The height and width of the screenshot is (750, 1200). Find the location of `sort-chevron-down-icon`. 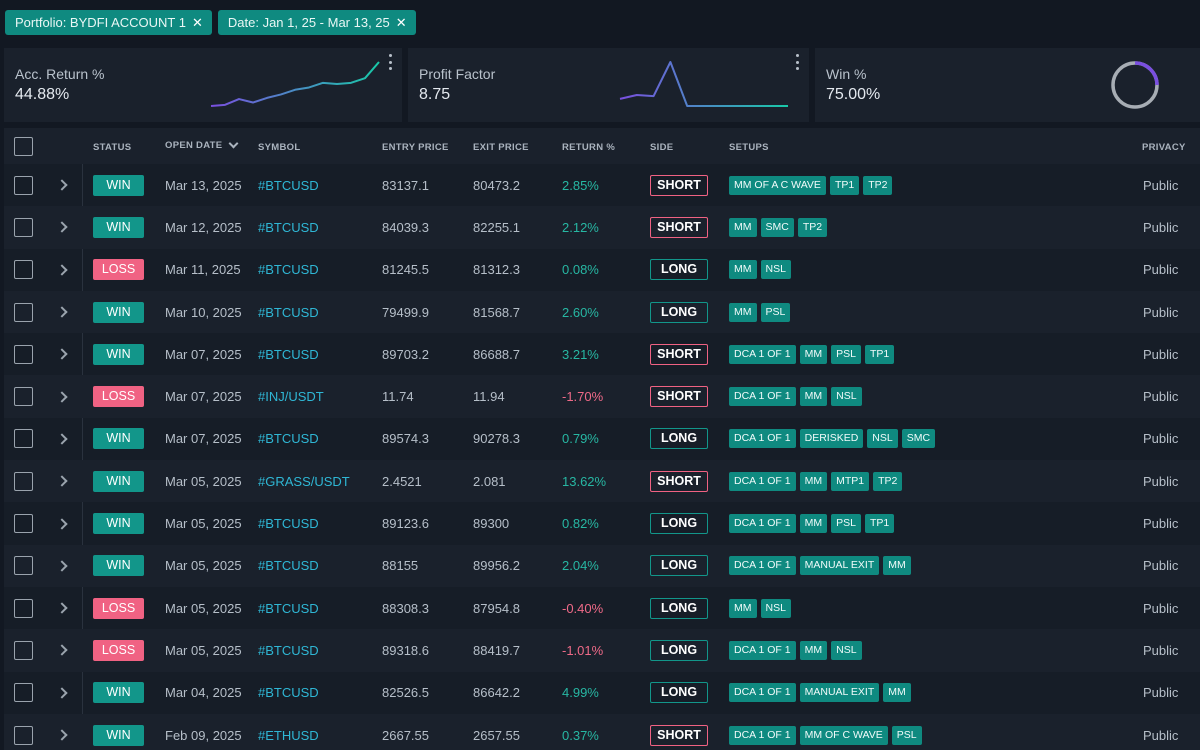

sort-chevron-down-icon is located at coordinates (233, 143).